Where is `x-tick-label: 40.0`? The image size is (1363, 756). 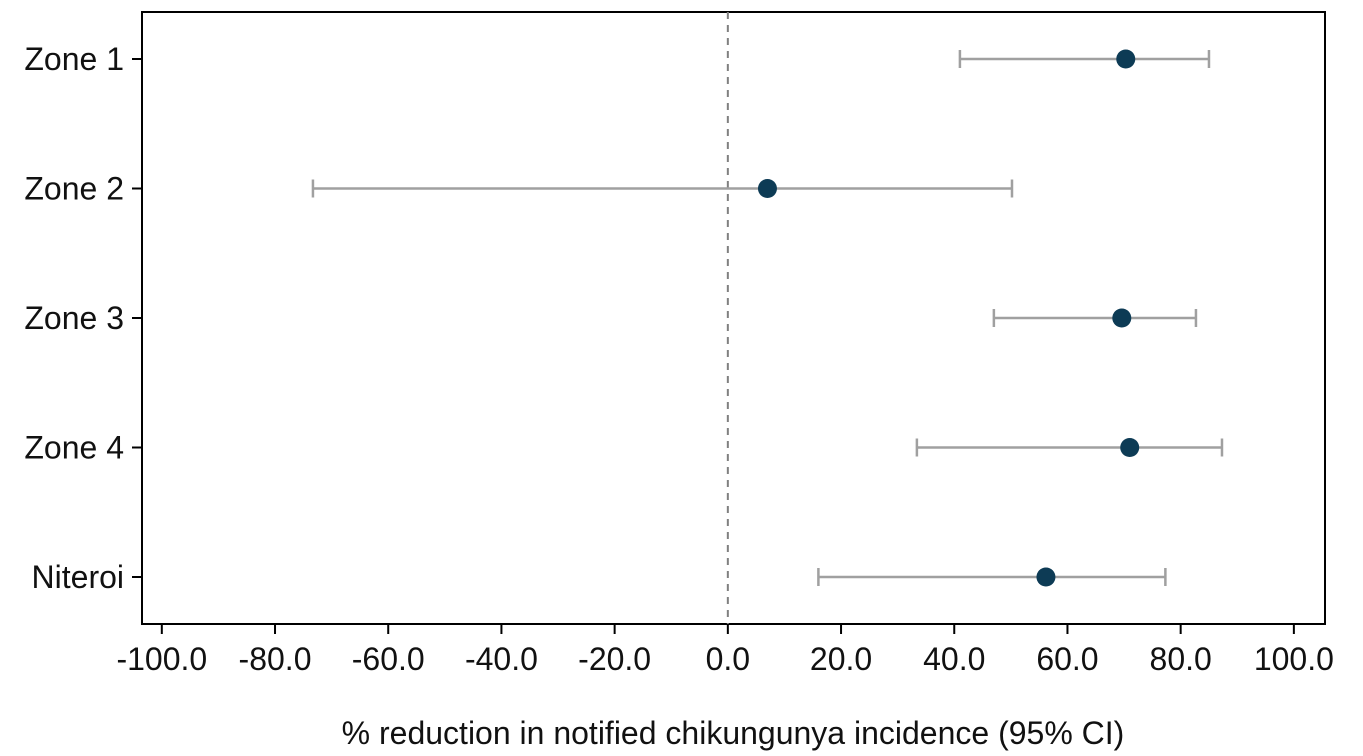 x-tick-label: 40.0 is located at coordinates (954, 659).